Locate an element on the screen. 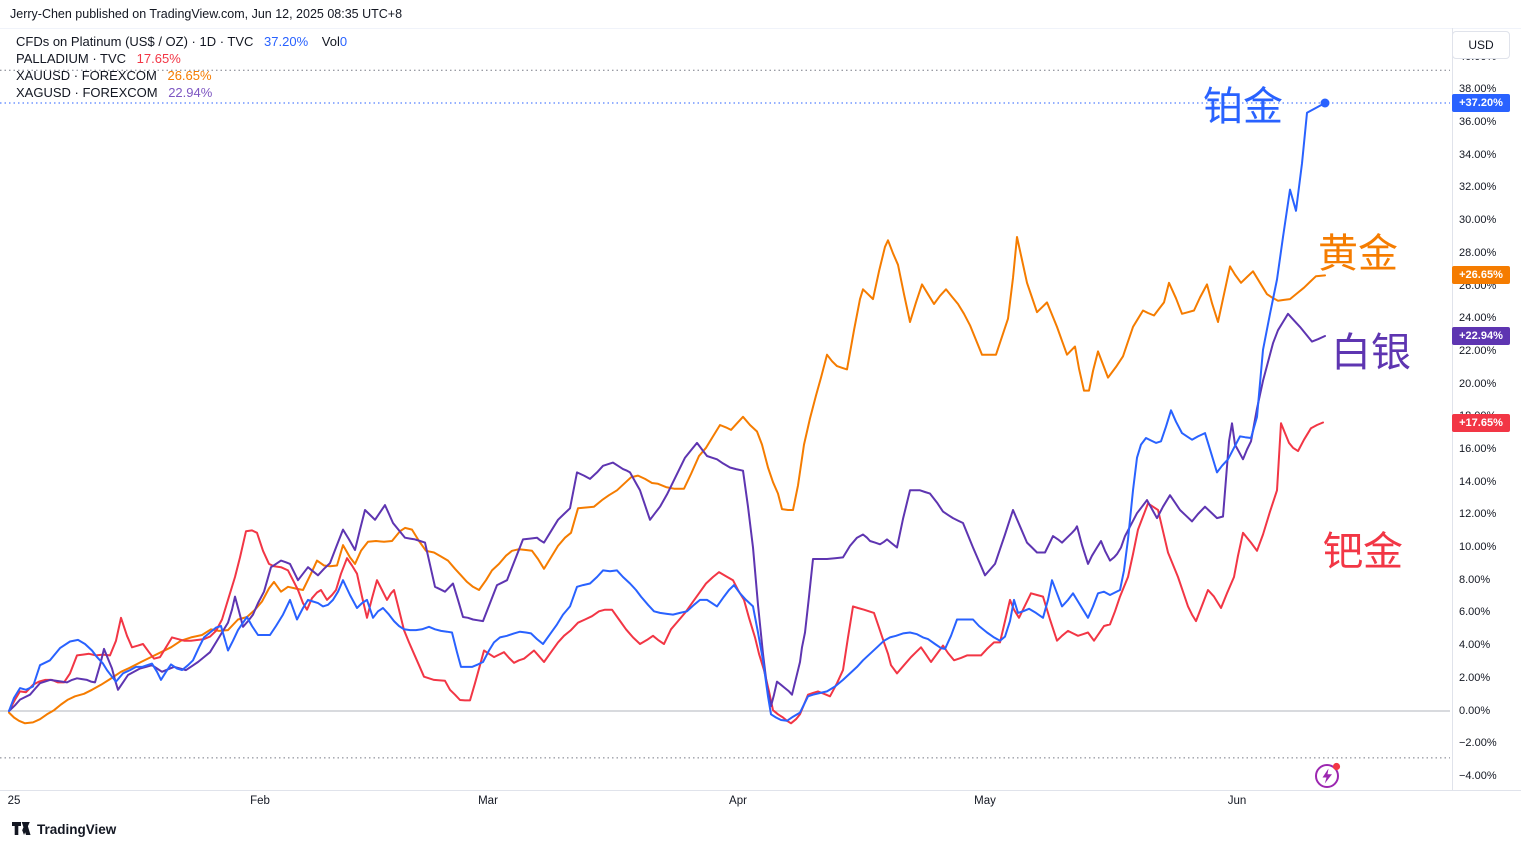 This screenshot has width=1521, height=850. price-tick-label: 30.00% is located at coordinates (1478, 220).